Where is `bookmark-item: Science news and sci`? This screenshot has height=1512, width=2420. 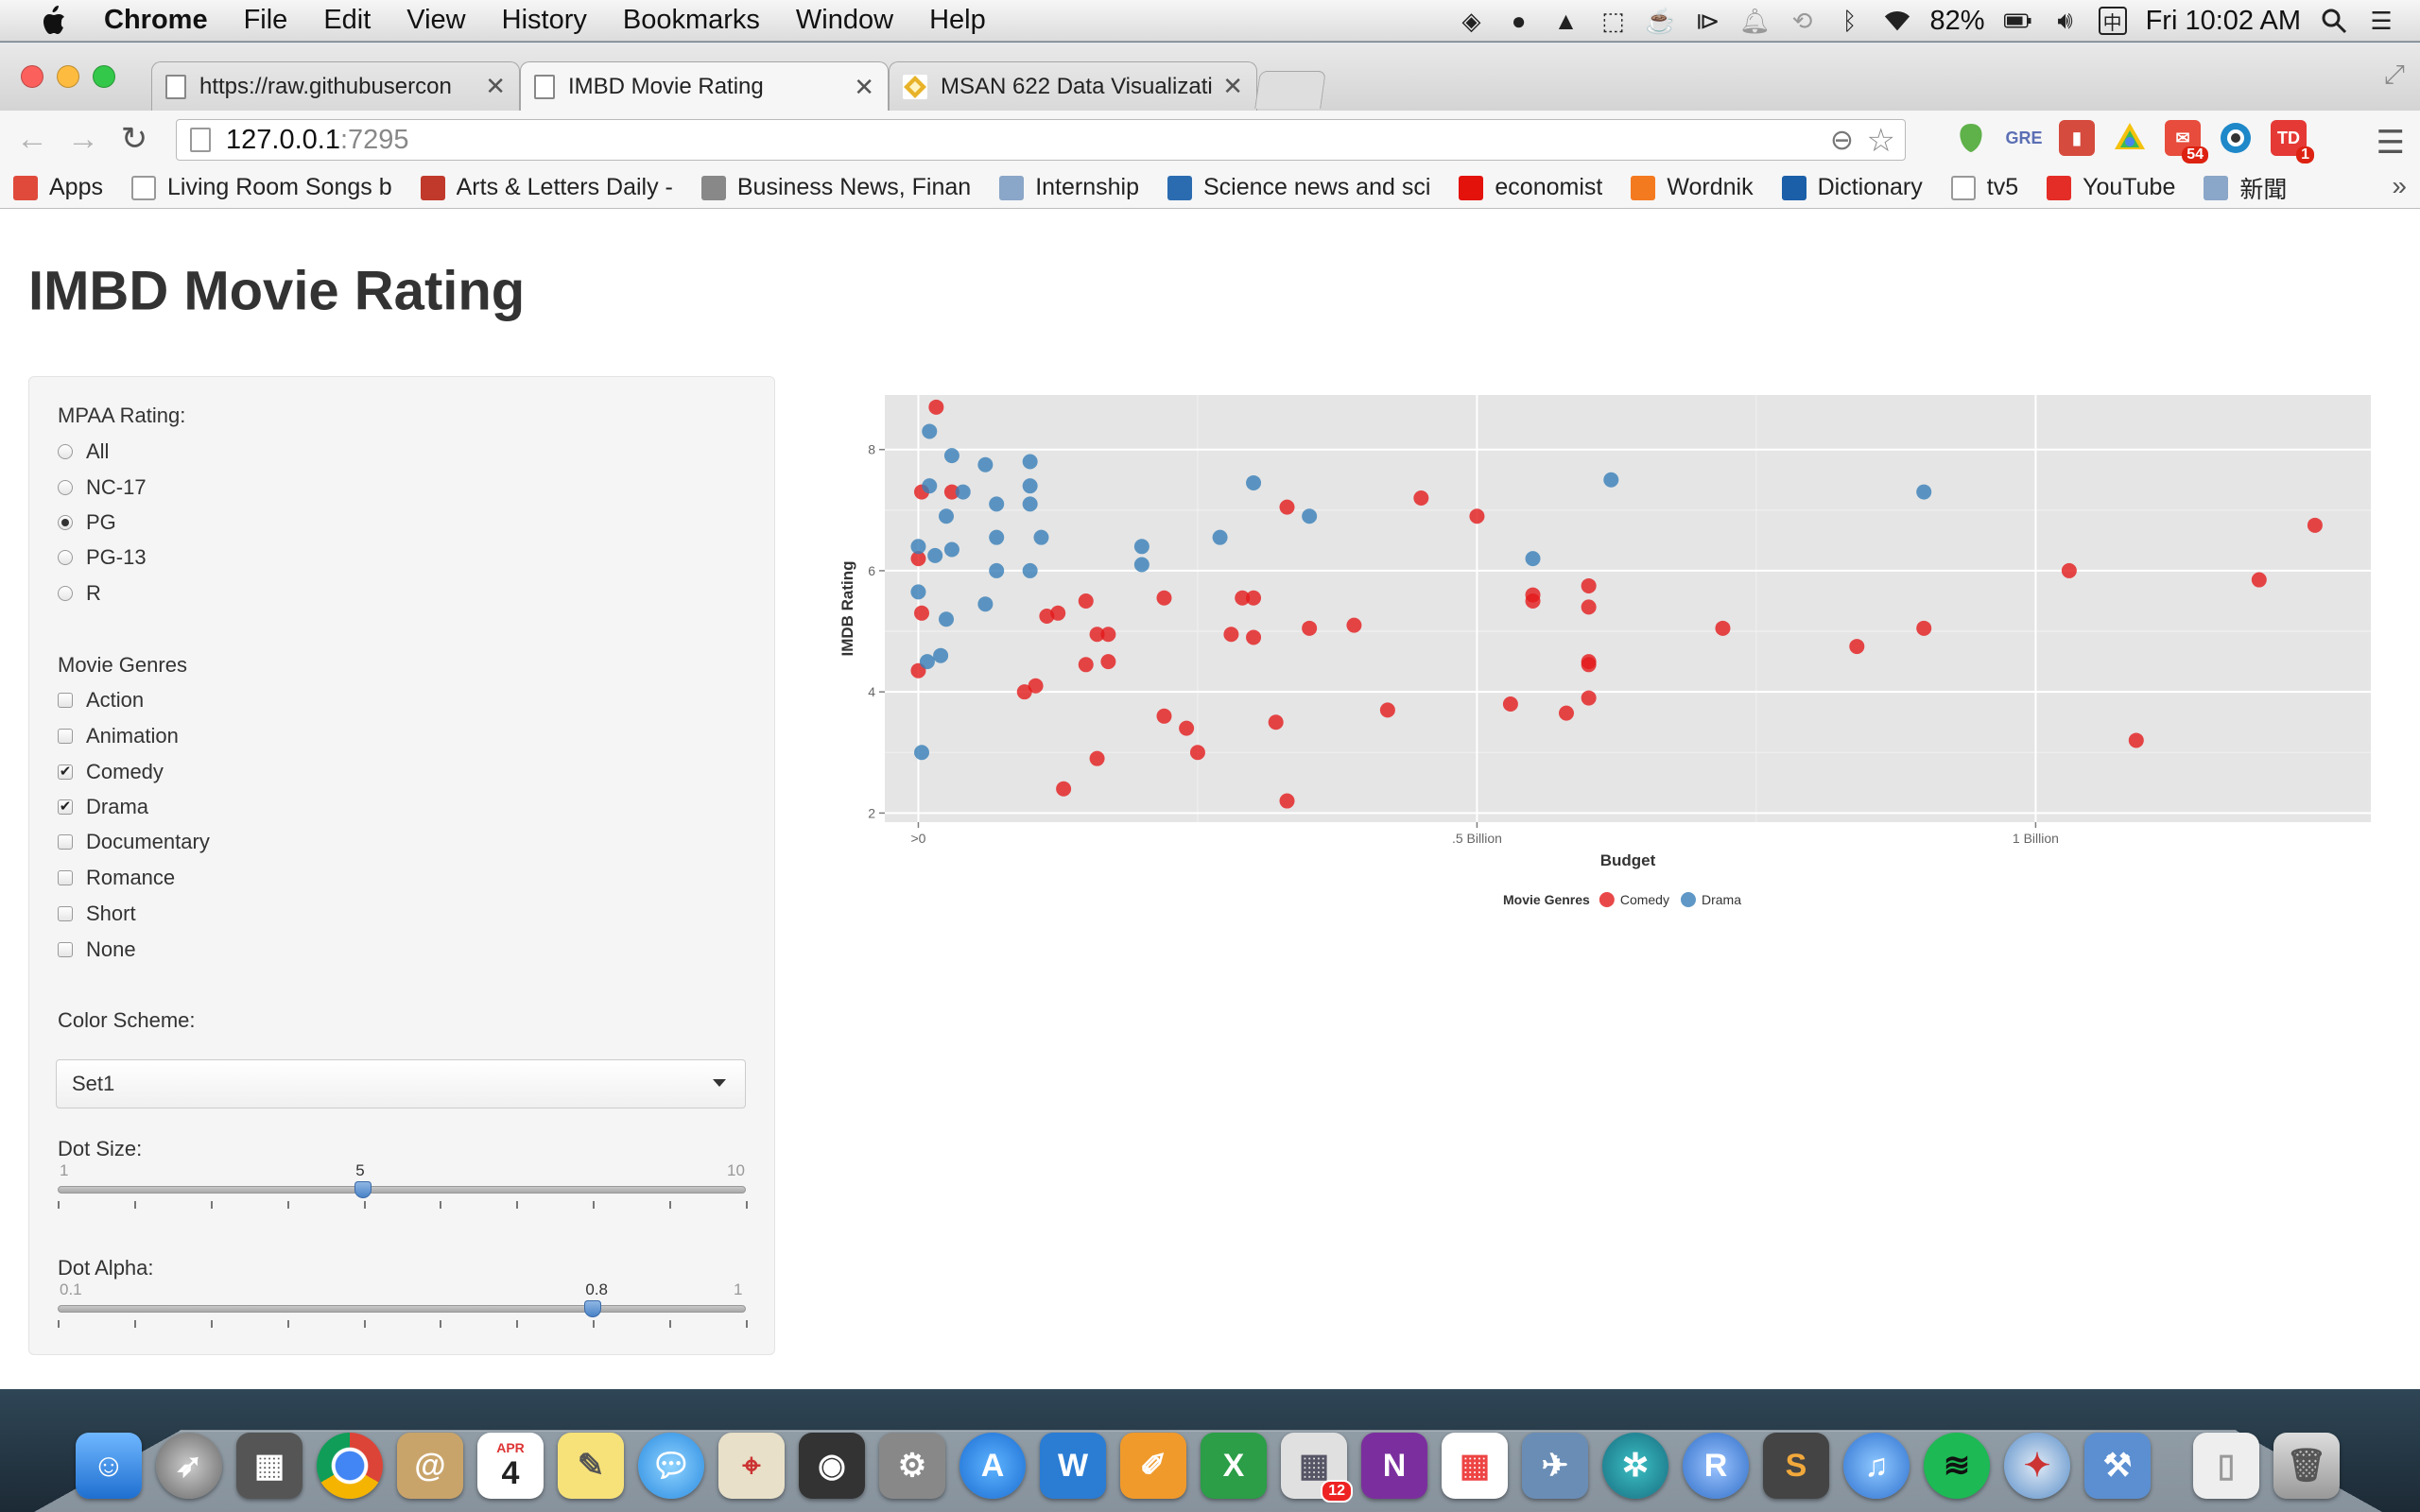
bookmark-item: Science news and sci is located at coordinates (1298, 187).